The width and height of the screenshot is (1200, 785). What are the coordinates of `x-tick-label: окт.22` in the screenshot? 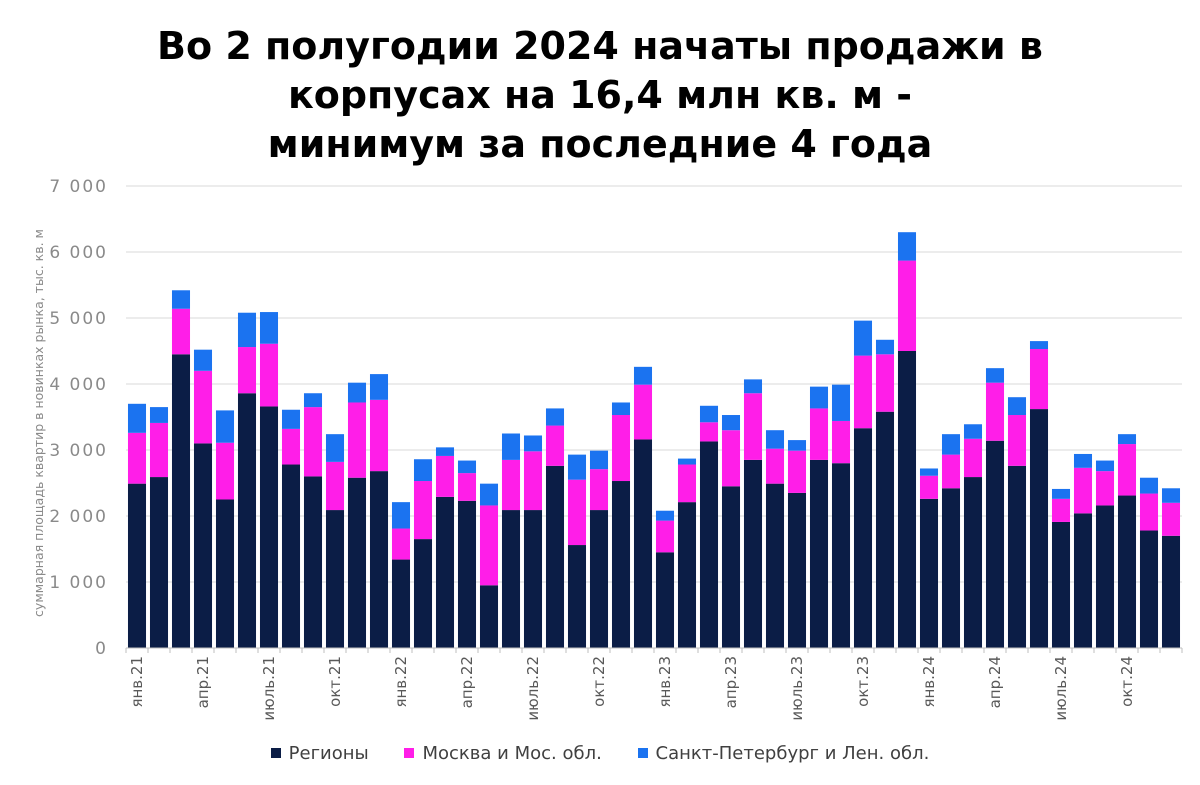 It's located at (599, 681).